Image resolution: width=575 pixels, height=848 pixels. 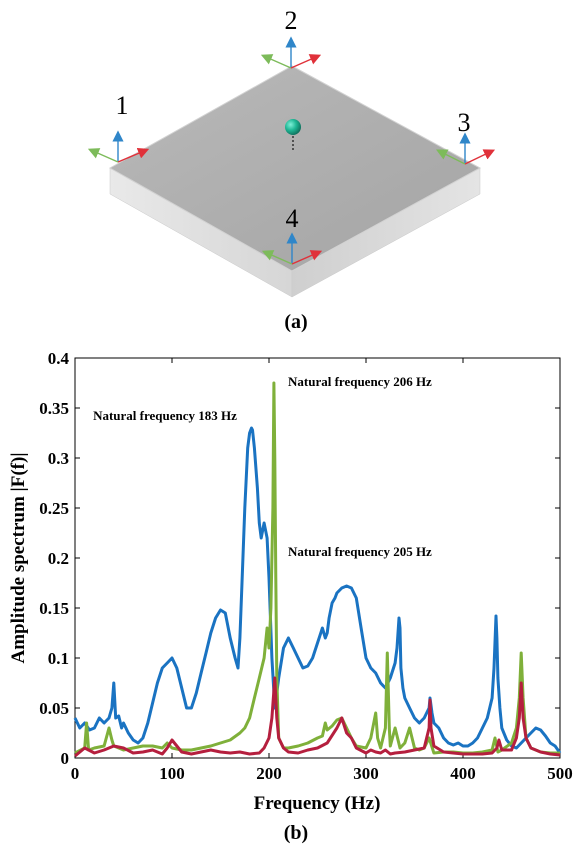 I want to click on y-tick-label: 0.1, so click(x=58, y=658).